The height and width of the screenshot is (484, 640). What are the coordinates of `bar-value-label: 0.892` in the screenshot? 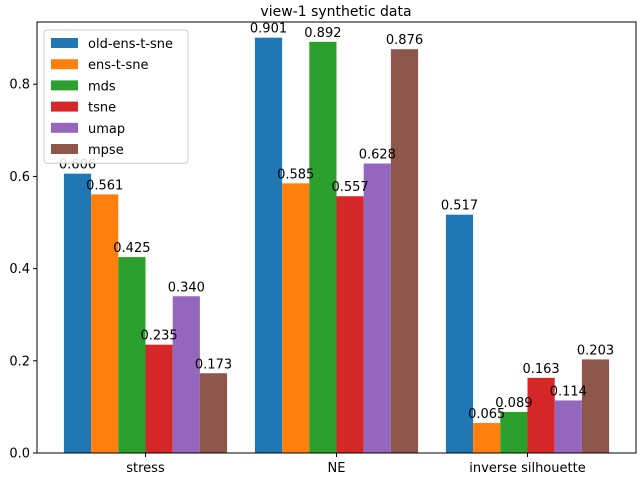 It's located at (322, 33).